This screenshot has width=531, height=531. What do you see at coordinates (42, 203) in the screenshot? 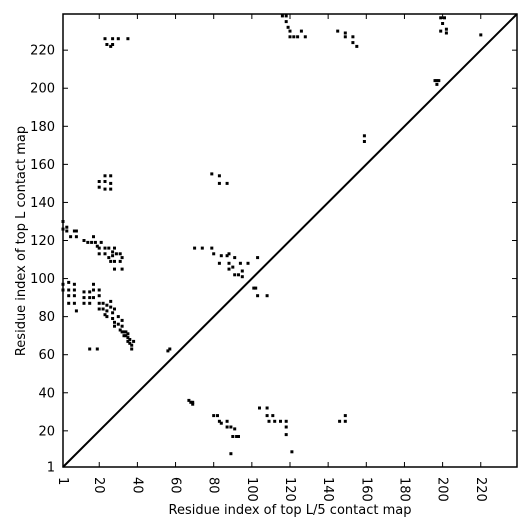
I see `y-tick-label: 140` at bounding box center [42, 203].